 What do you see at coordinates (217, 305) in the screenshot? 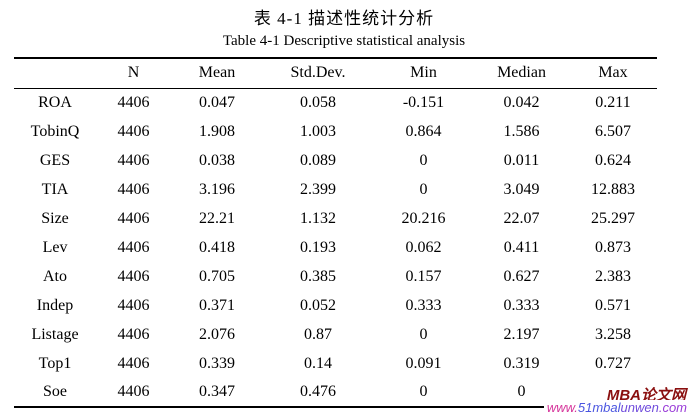
I see `cell-mean: 0.371` at bounding box center [217, 305].